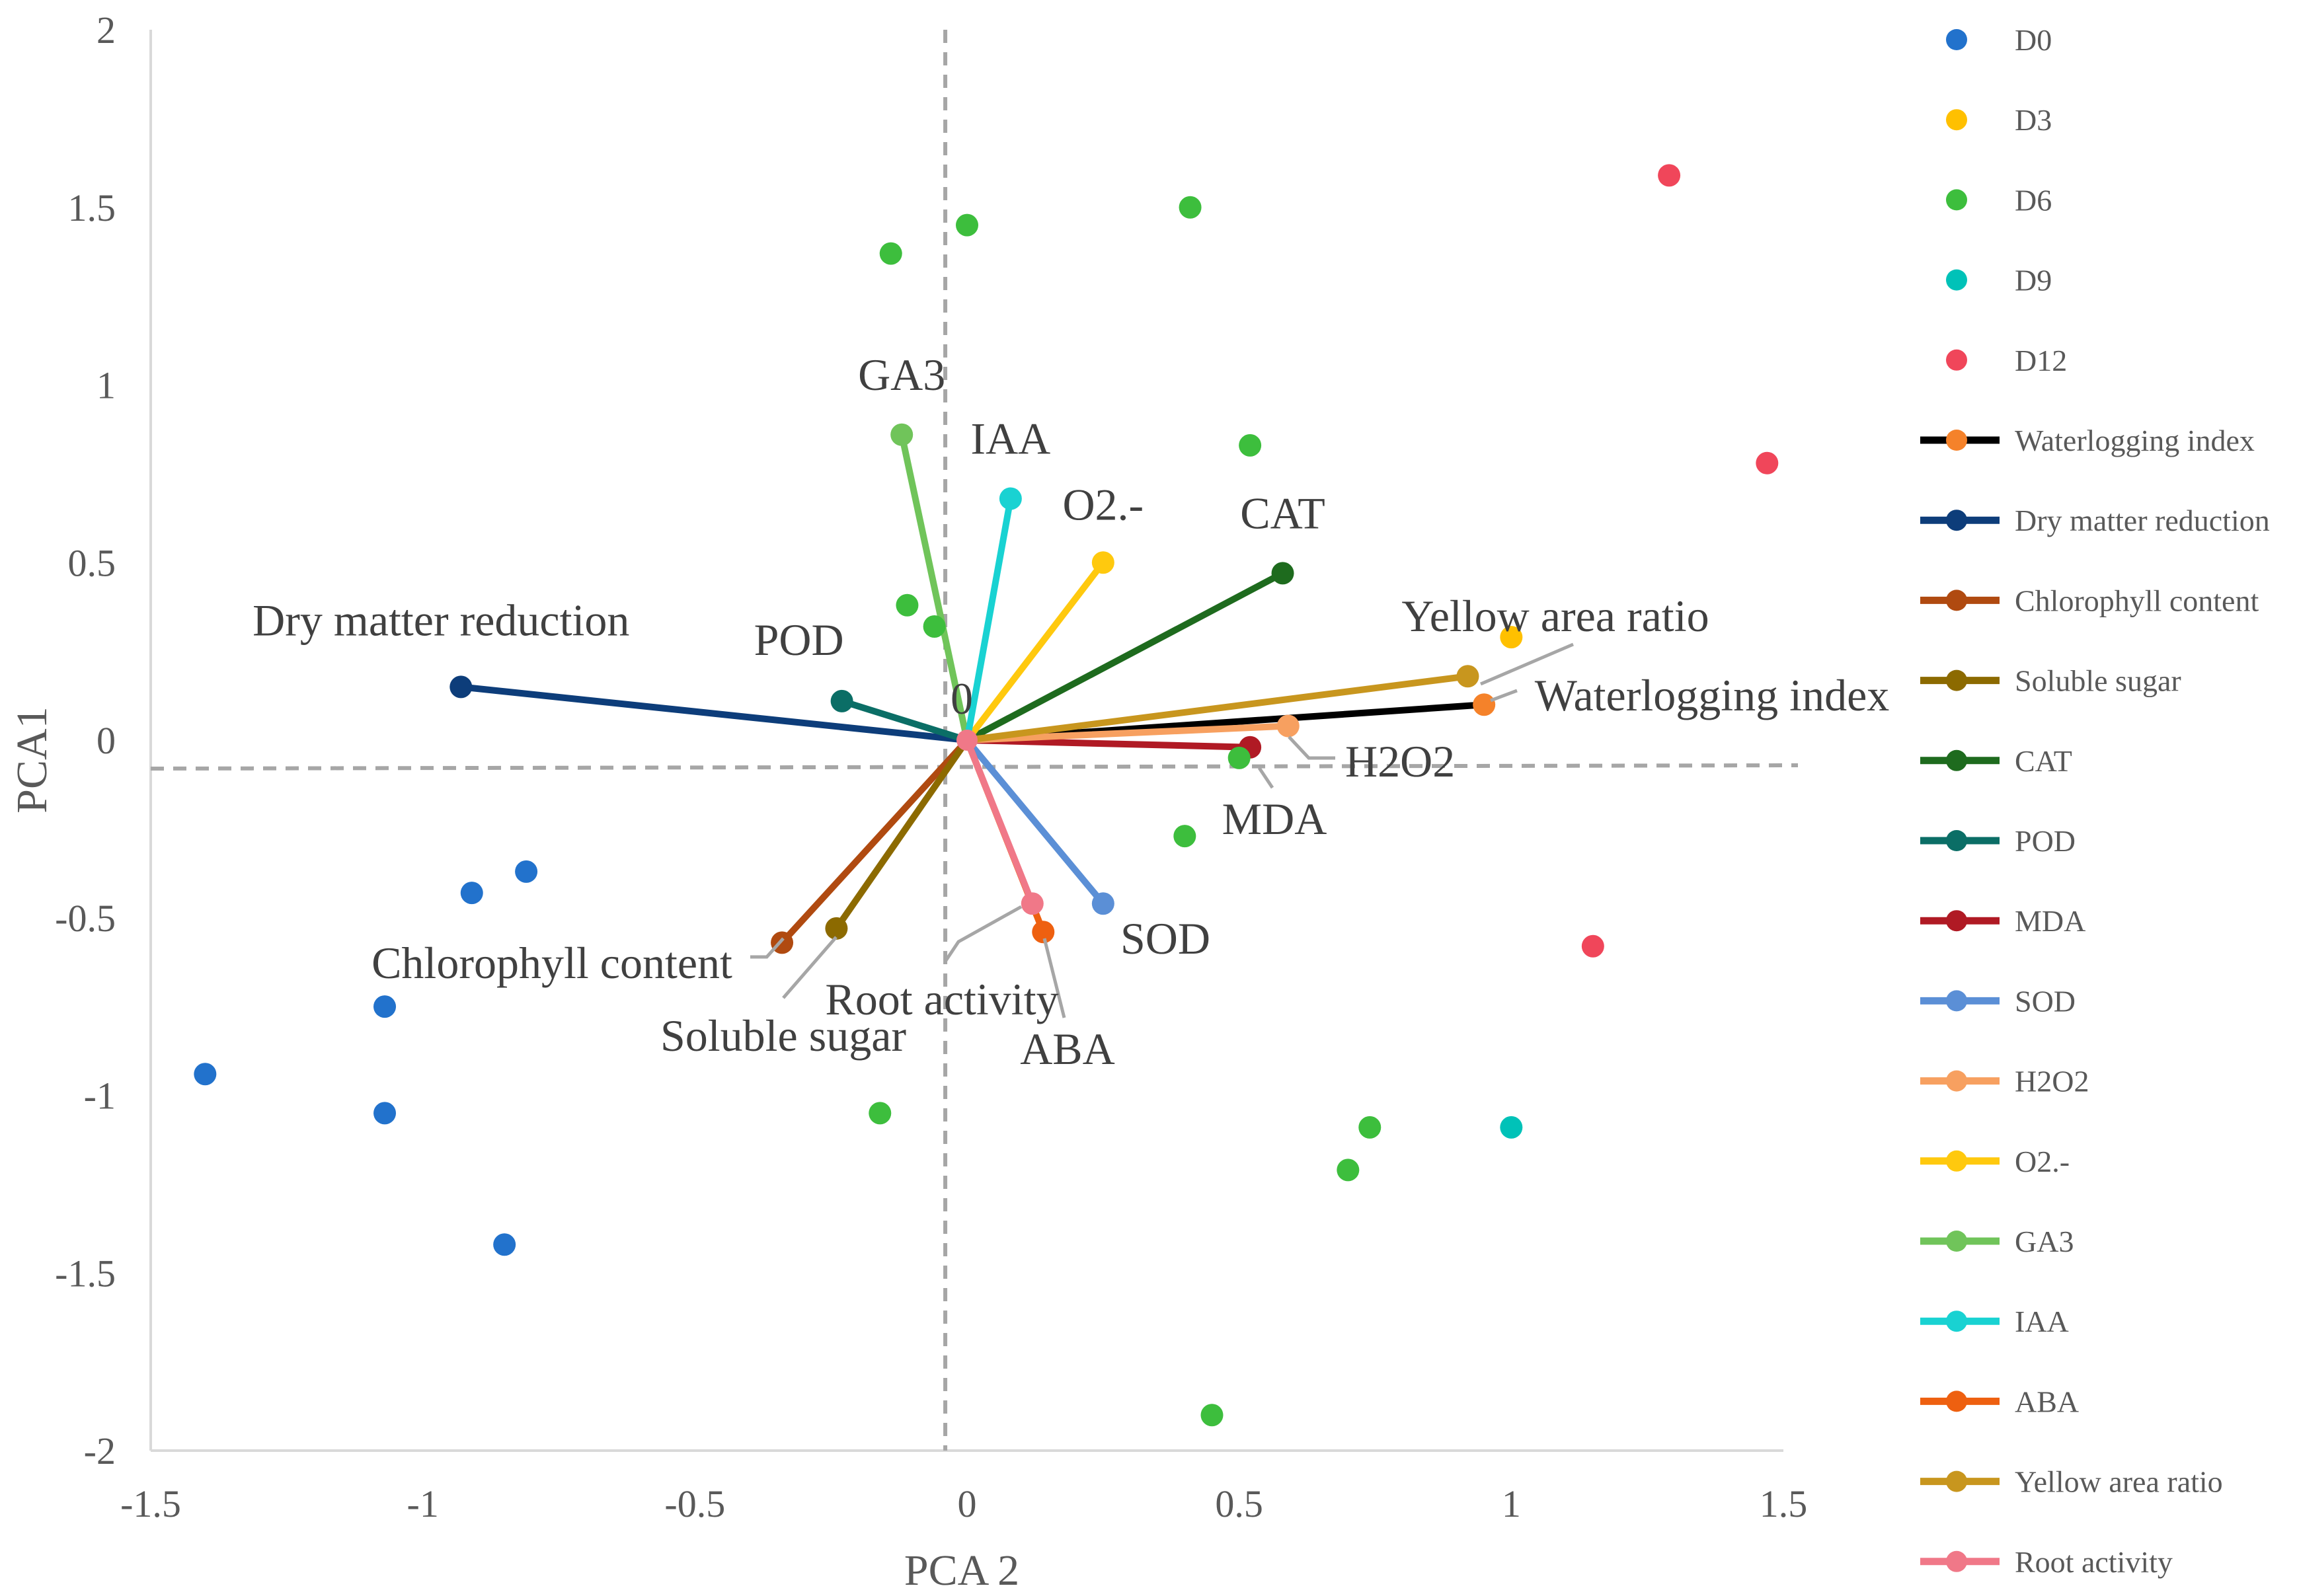  What do you see at coordinates (106, 385) in the screenshot?
I see `y-tick-label: 1` at bounding box center [106, 385].